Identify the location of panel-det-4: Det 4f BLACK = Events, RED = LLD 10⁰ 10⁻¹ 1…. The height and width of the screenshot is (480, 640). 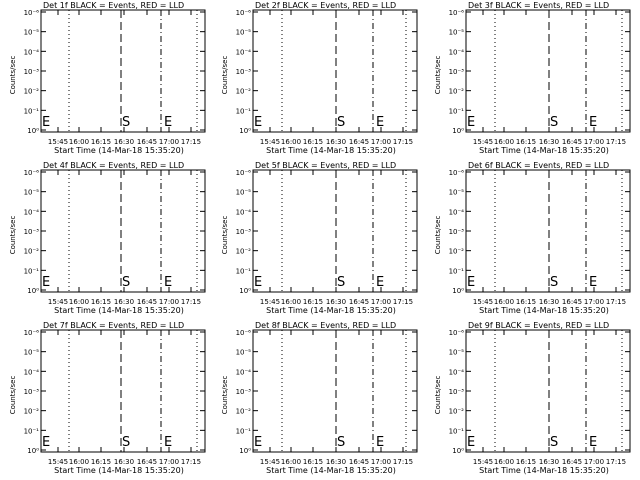
(107, 238).